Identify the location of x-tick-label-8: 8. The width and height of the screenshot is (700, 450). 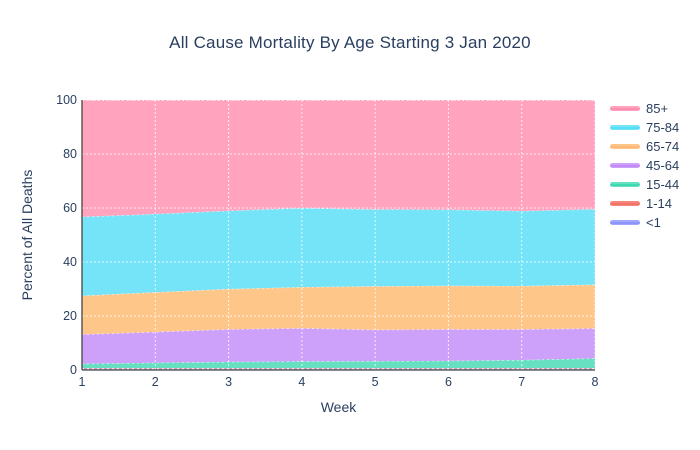
(595, 382).